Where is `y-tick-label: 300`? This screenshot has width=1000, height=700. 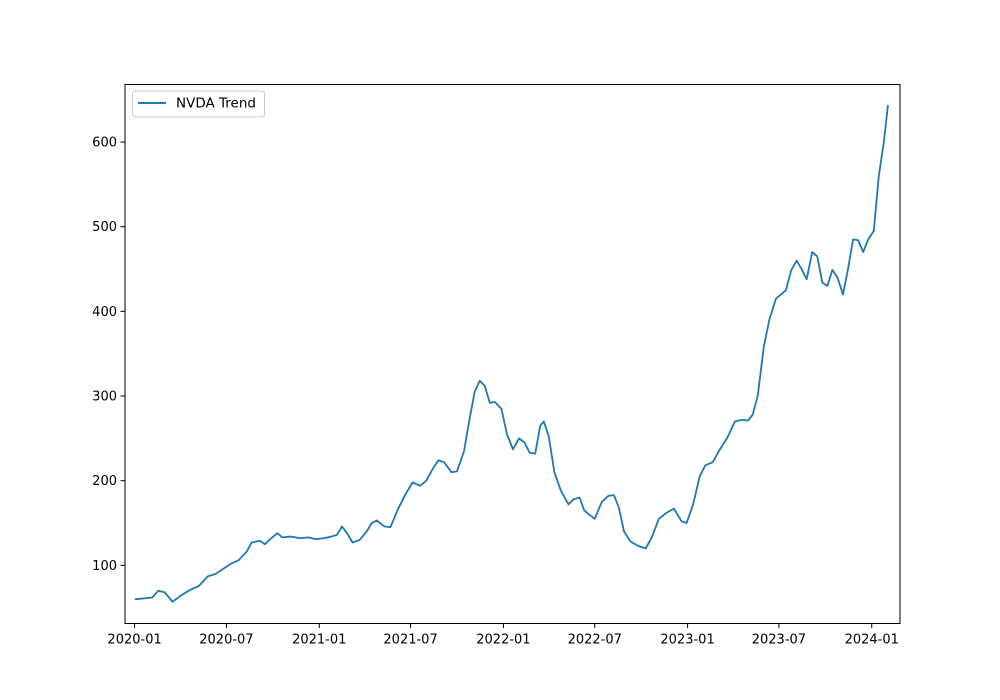
y-tick-label: 300 is located at coordinates (104, 397).